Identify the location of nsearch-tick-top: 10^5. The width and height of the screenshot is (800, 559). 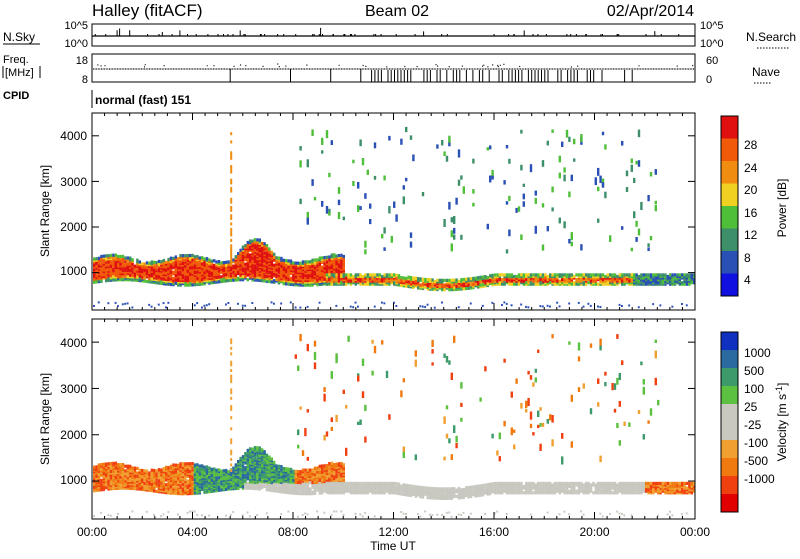
(712, 26).